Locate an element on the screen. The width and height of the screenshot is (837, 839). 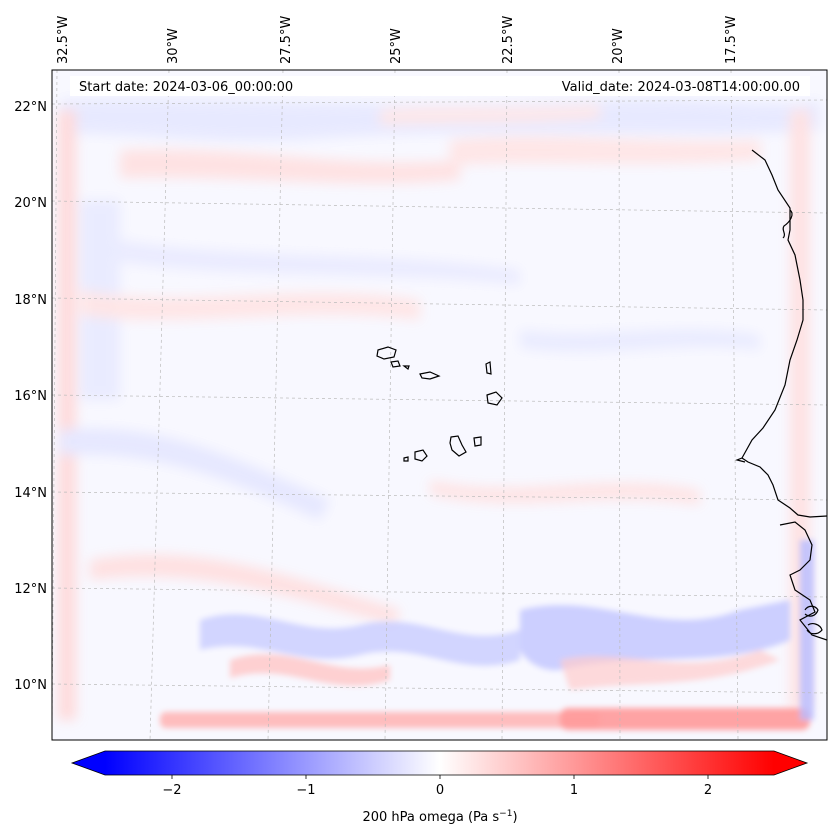
lon-label: 17.5°W is located at coordinates (731, 40).